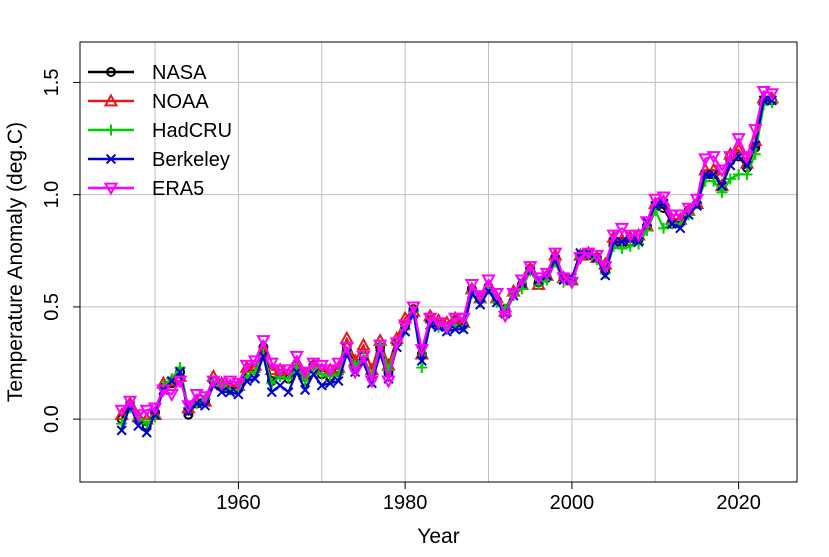  What do you see at coordinates (146, 189) in the screenshot?
I see `legend-item-era5: ERA5` at bounding box center [146, 189].